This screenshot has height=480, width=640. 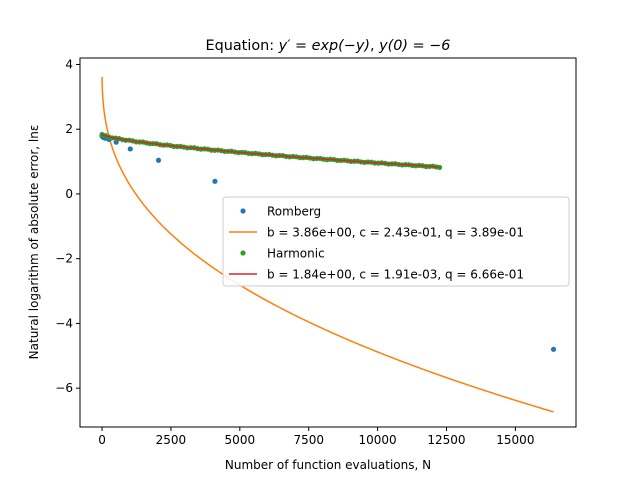 What do you see at coordinates (69, 194) in the screenshot?
I see `y-tick-label: 0` at bounding box center [69, 194].